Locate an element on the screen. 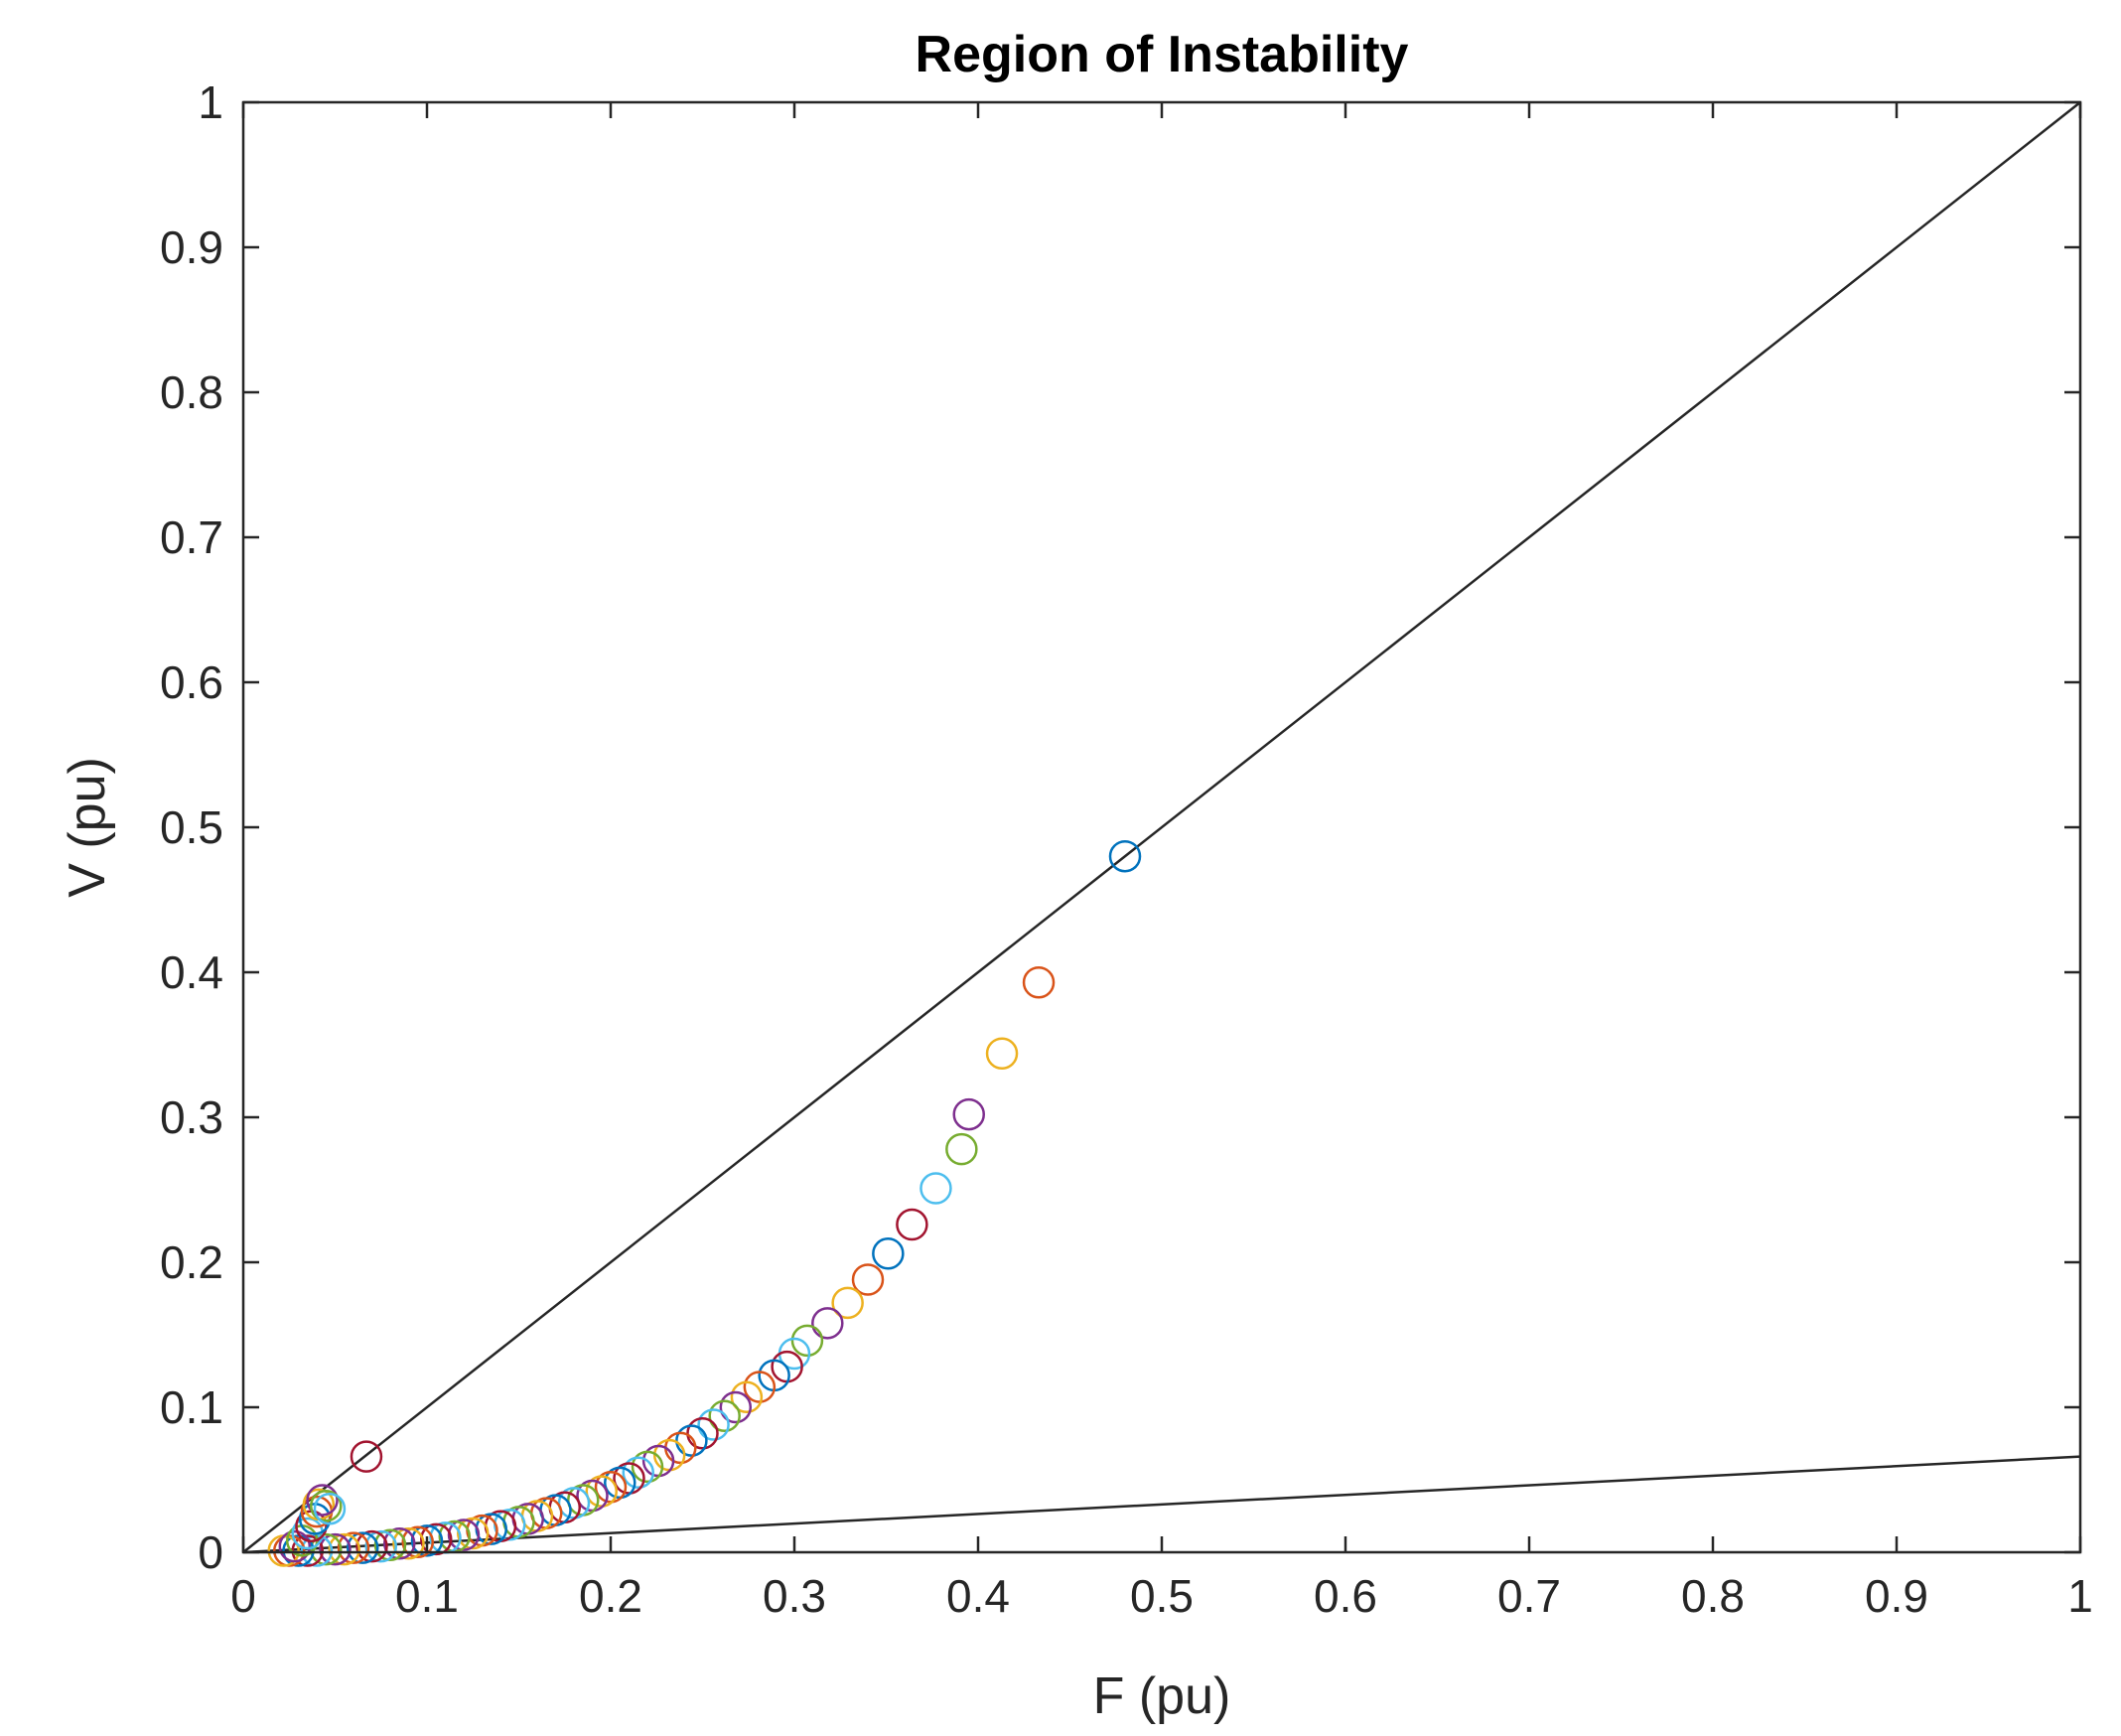  y-tick-label: 0.6 is located at coordinates (191, 682).